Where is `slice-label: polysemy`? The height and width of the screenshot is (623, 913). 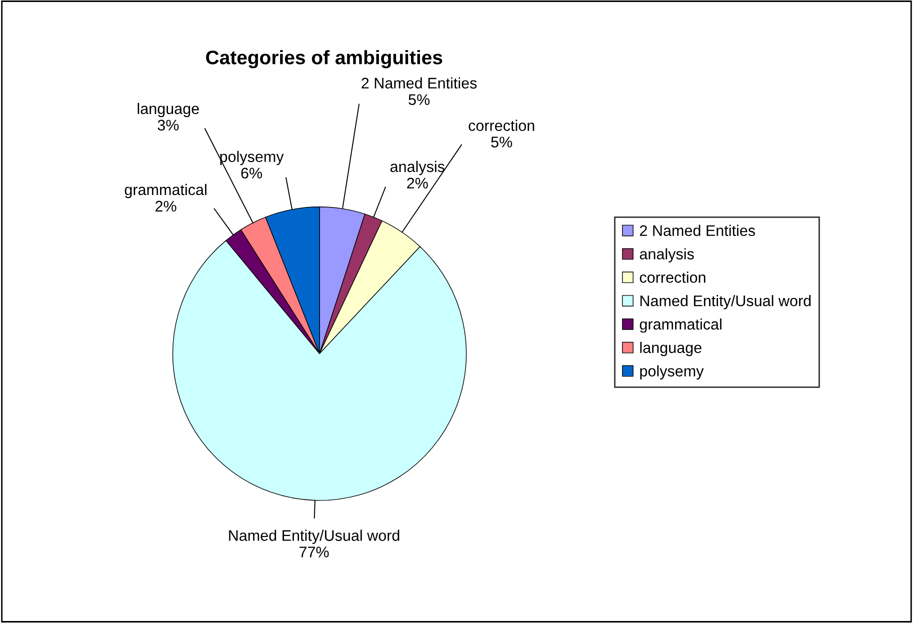
slice-label: polysemy is located at coordinates (252, 158).